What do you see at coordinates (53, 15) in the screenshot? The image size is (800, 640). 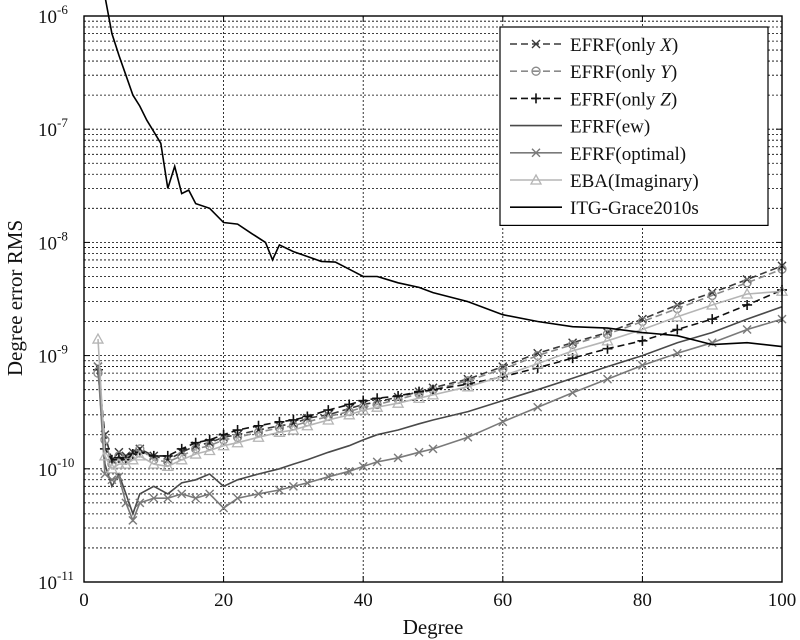 I see `y-tick-label: 10⁻⁶` at bounding box center [53, 15].